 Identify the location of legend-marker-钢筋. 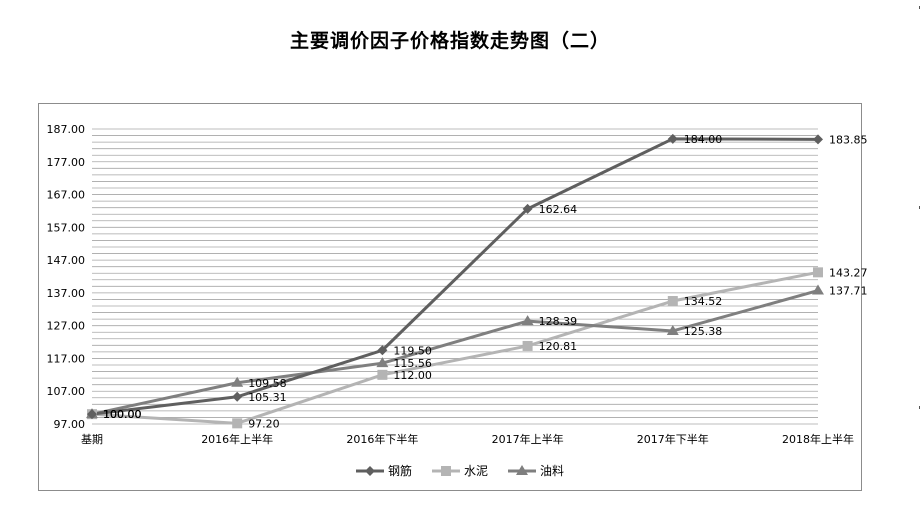
(370, 471).